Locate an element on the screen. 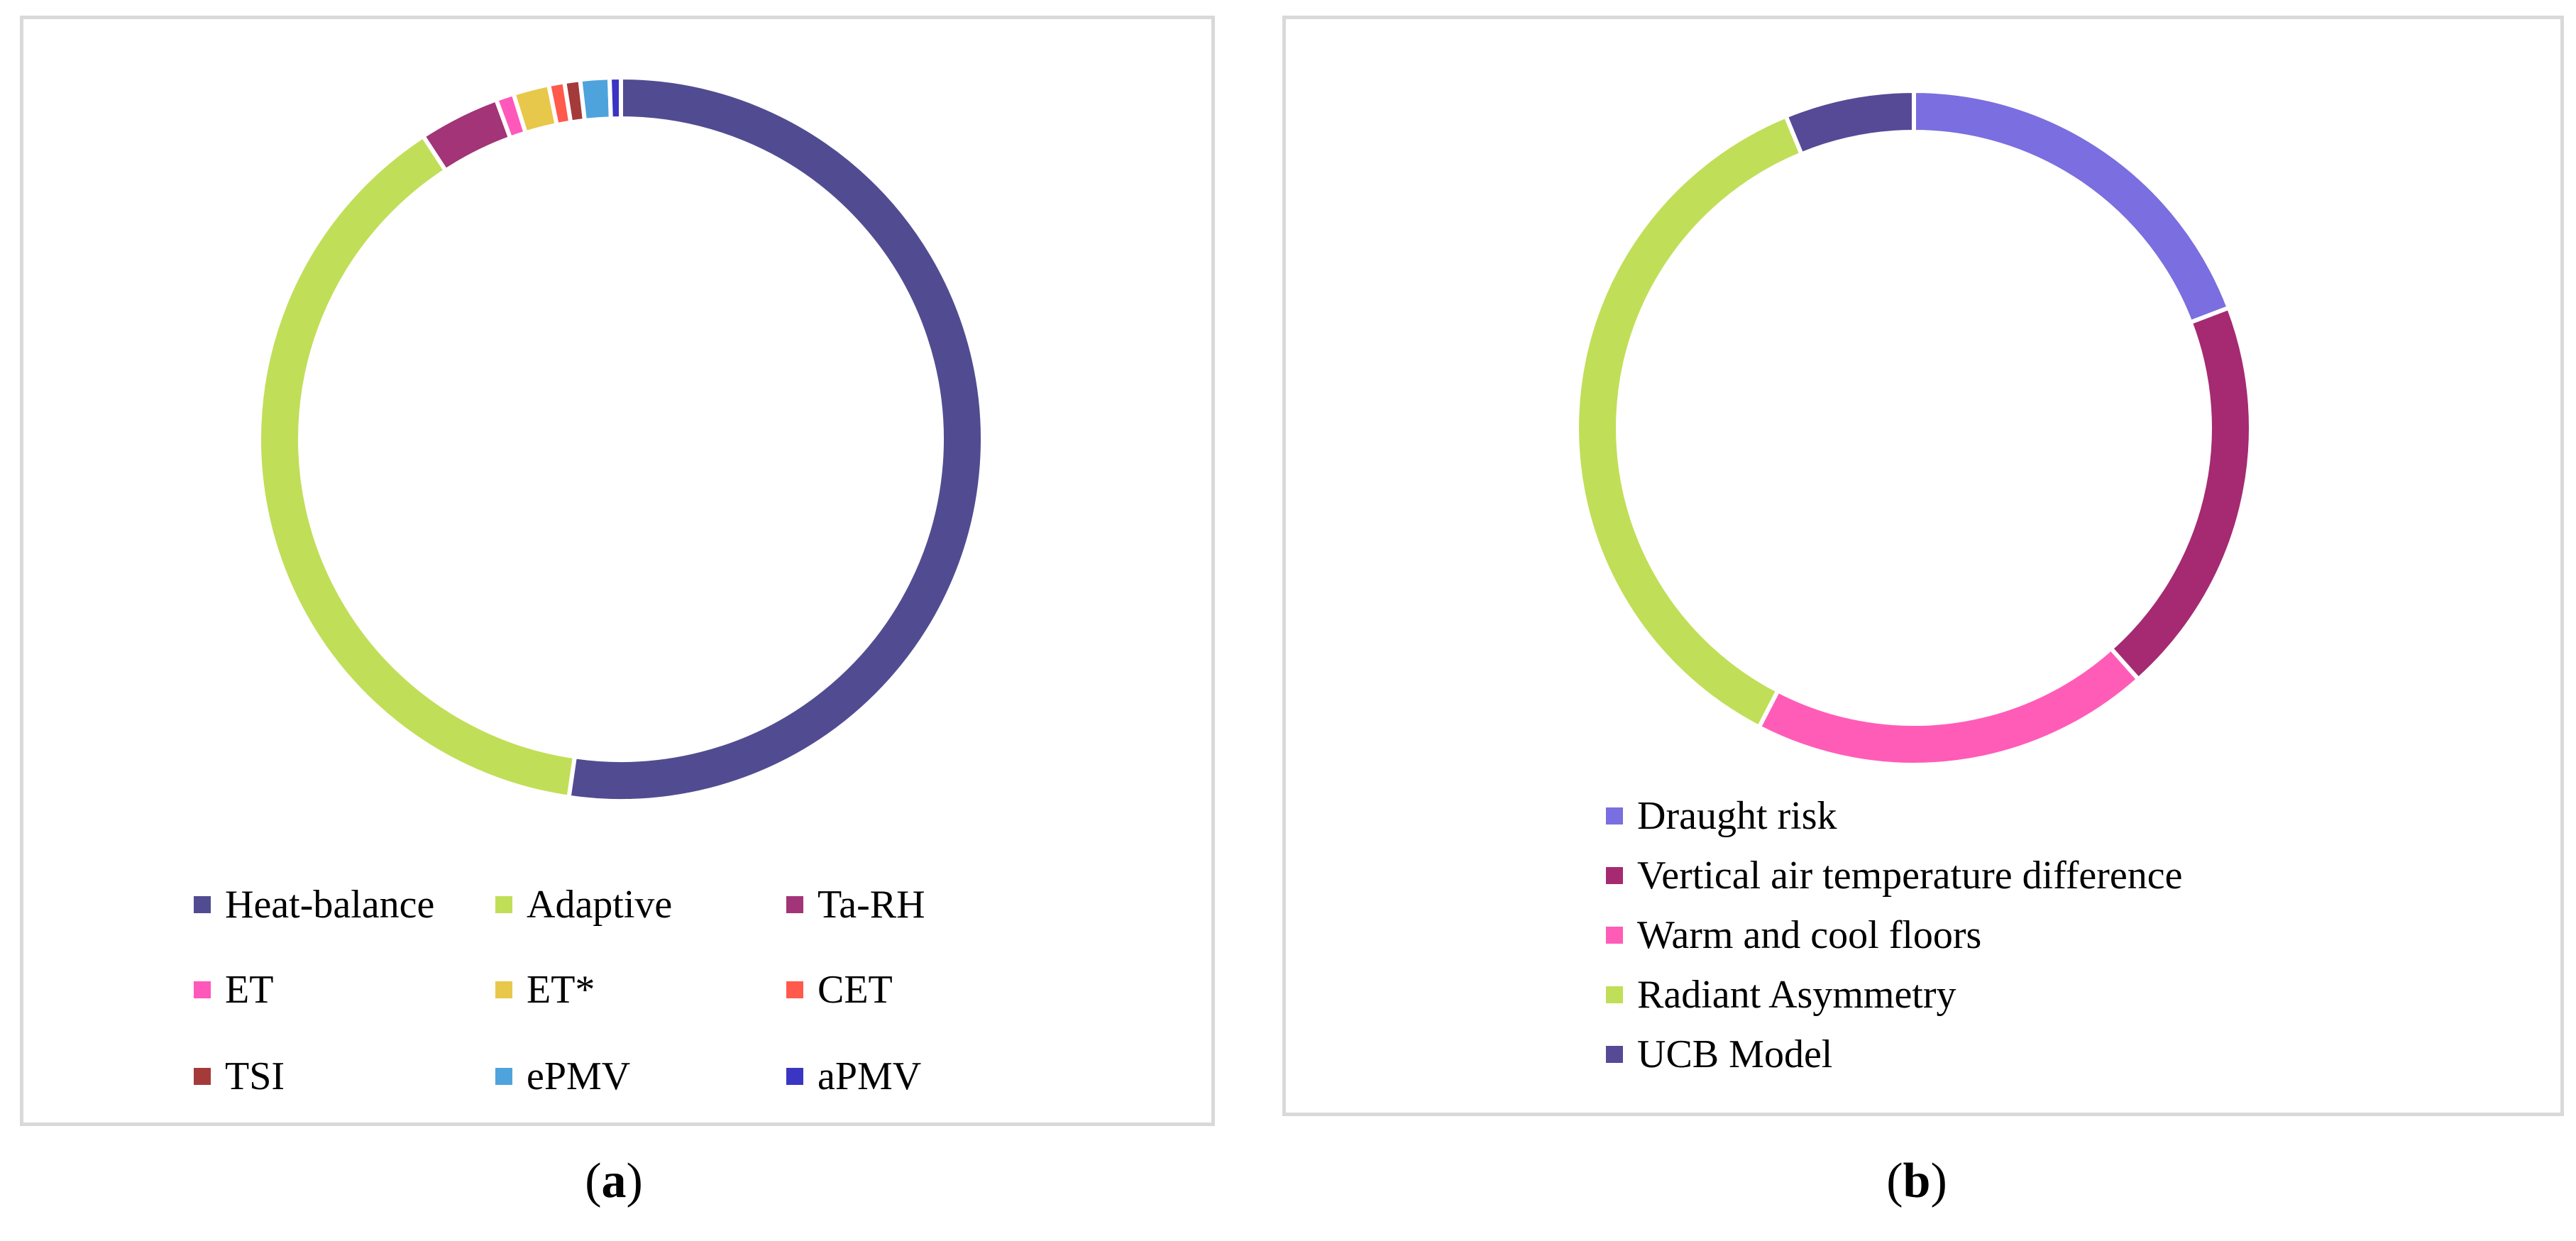  legend-label: Warm and cool floors is located at coordinates (1809, 935).